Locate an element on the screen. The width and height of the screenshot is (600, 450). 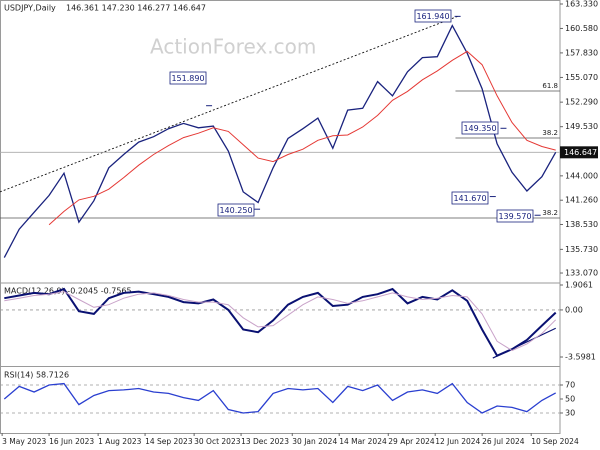
y-tick-label: 144.000 is located at coordinates (581, 175).